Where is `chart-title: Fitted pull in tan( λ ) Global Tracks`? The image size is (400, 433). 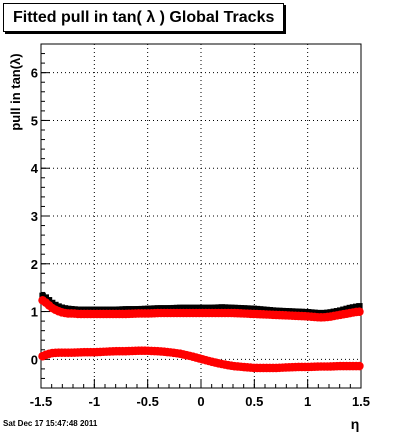 chart-title: Fitted pull in tan( λ ) Global Tracks is located at coordinates (144, 17).